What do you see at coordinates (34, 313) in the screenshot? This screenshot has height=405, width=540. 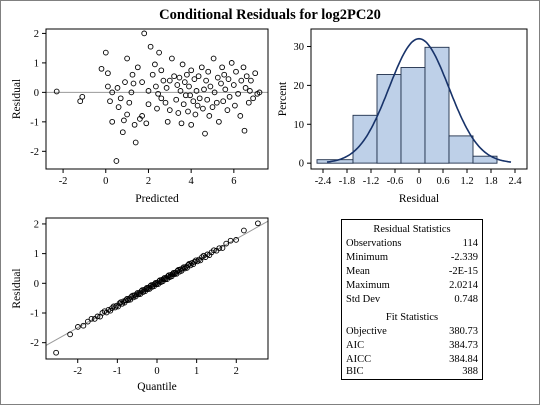 I see `y-tick-label: -1` at bounding box center [34, 313].